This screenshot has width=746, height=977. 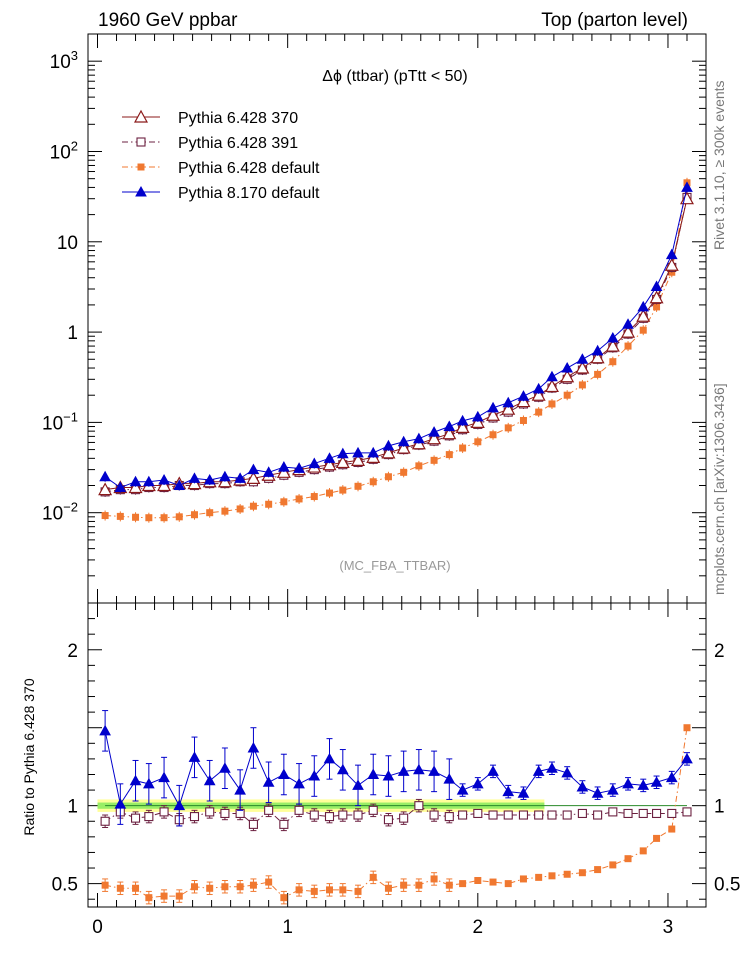 I want to click on x-tick-label: 2, so click(x=478, y=927).